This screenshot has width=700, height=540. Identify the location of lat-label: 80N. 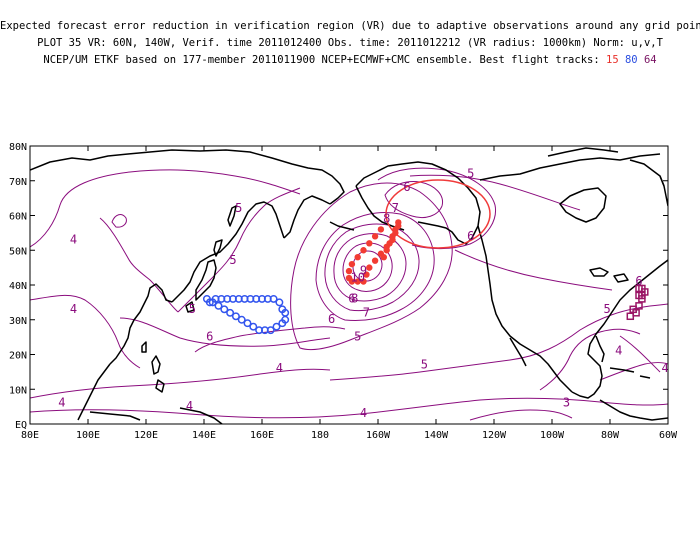
(18, 147).